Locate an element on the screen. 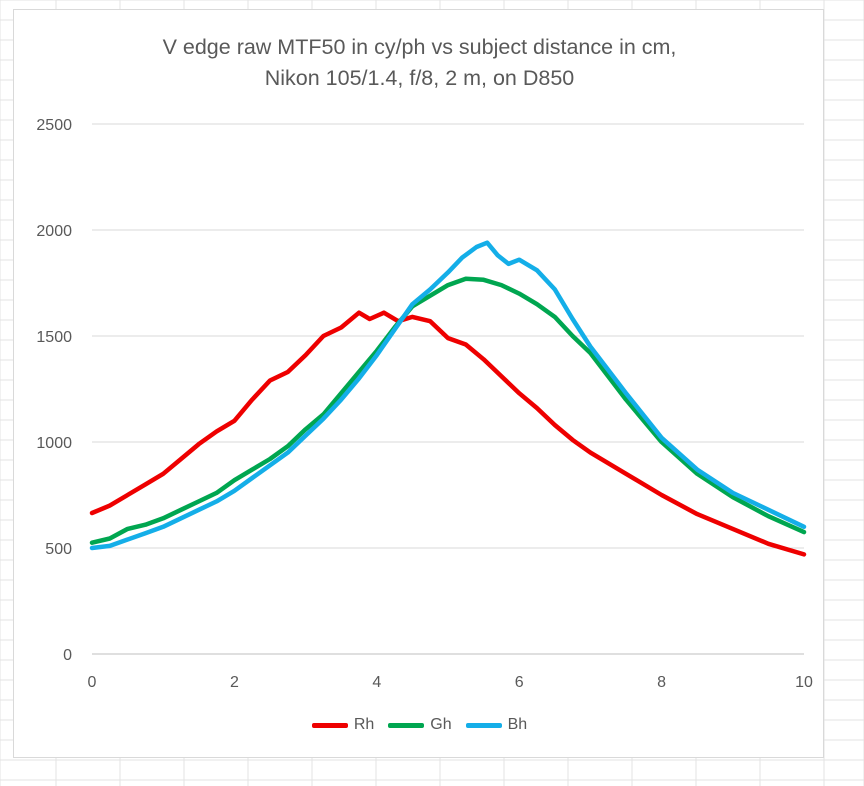  x-tick-label: 0 is located at coordinates (92, 682).